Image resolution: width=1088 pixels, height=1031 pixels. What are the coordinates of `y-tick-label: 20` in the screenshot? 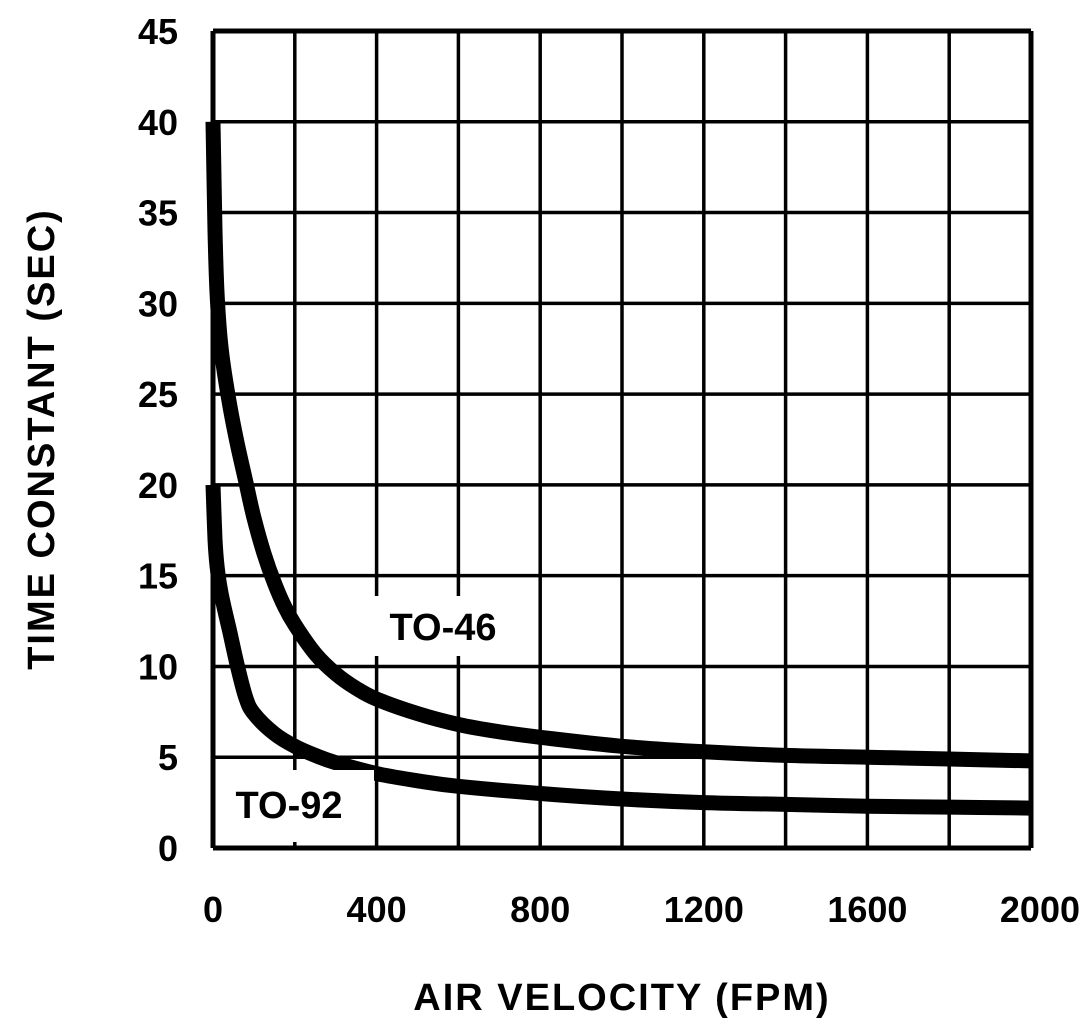 It's located at (158, 485).